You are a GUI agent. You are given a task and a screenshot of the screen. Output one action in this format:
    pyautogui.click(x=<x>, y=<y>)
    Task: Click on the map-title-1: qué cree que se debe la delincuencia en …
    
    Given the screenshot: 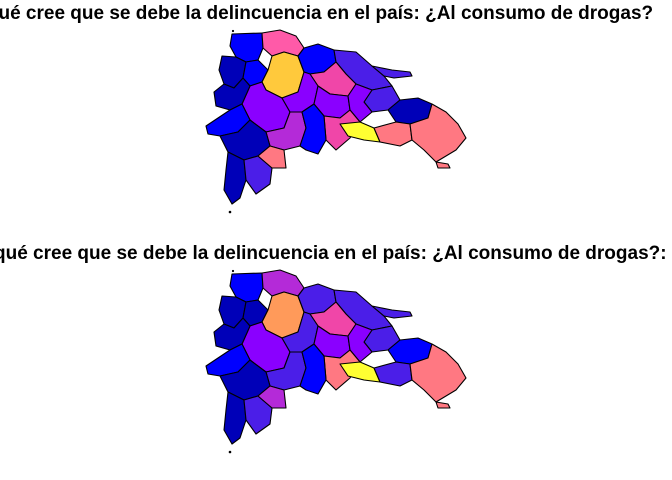 What is the action you would take?
    pyautogui.click(x=327, y=13)
    